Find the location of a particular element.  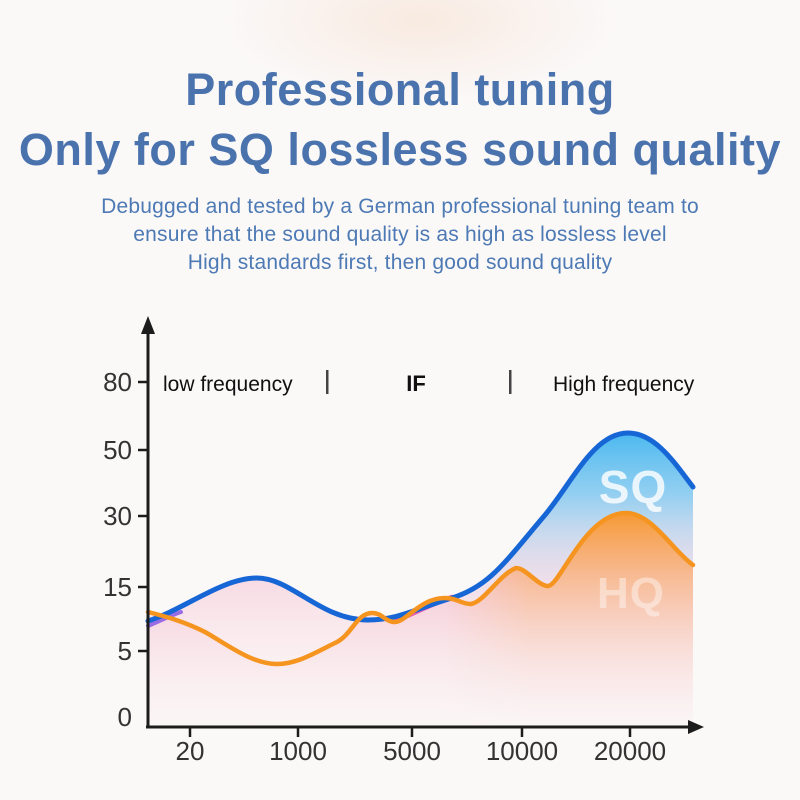

x-tick-label-10000: 10000 is located at coordinates (522, 751).